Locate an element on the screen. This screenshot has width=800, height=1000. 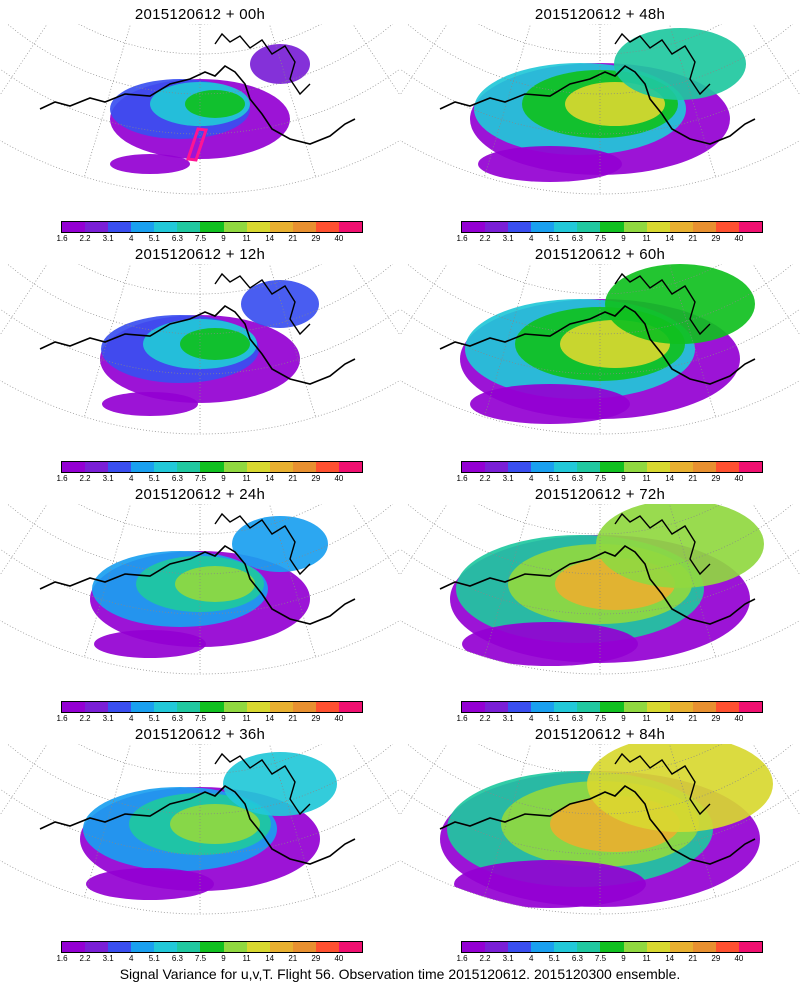
colorbar-tick-label: 2.2 is located at coordinates (485, 718).